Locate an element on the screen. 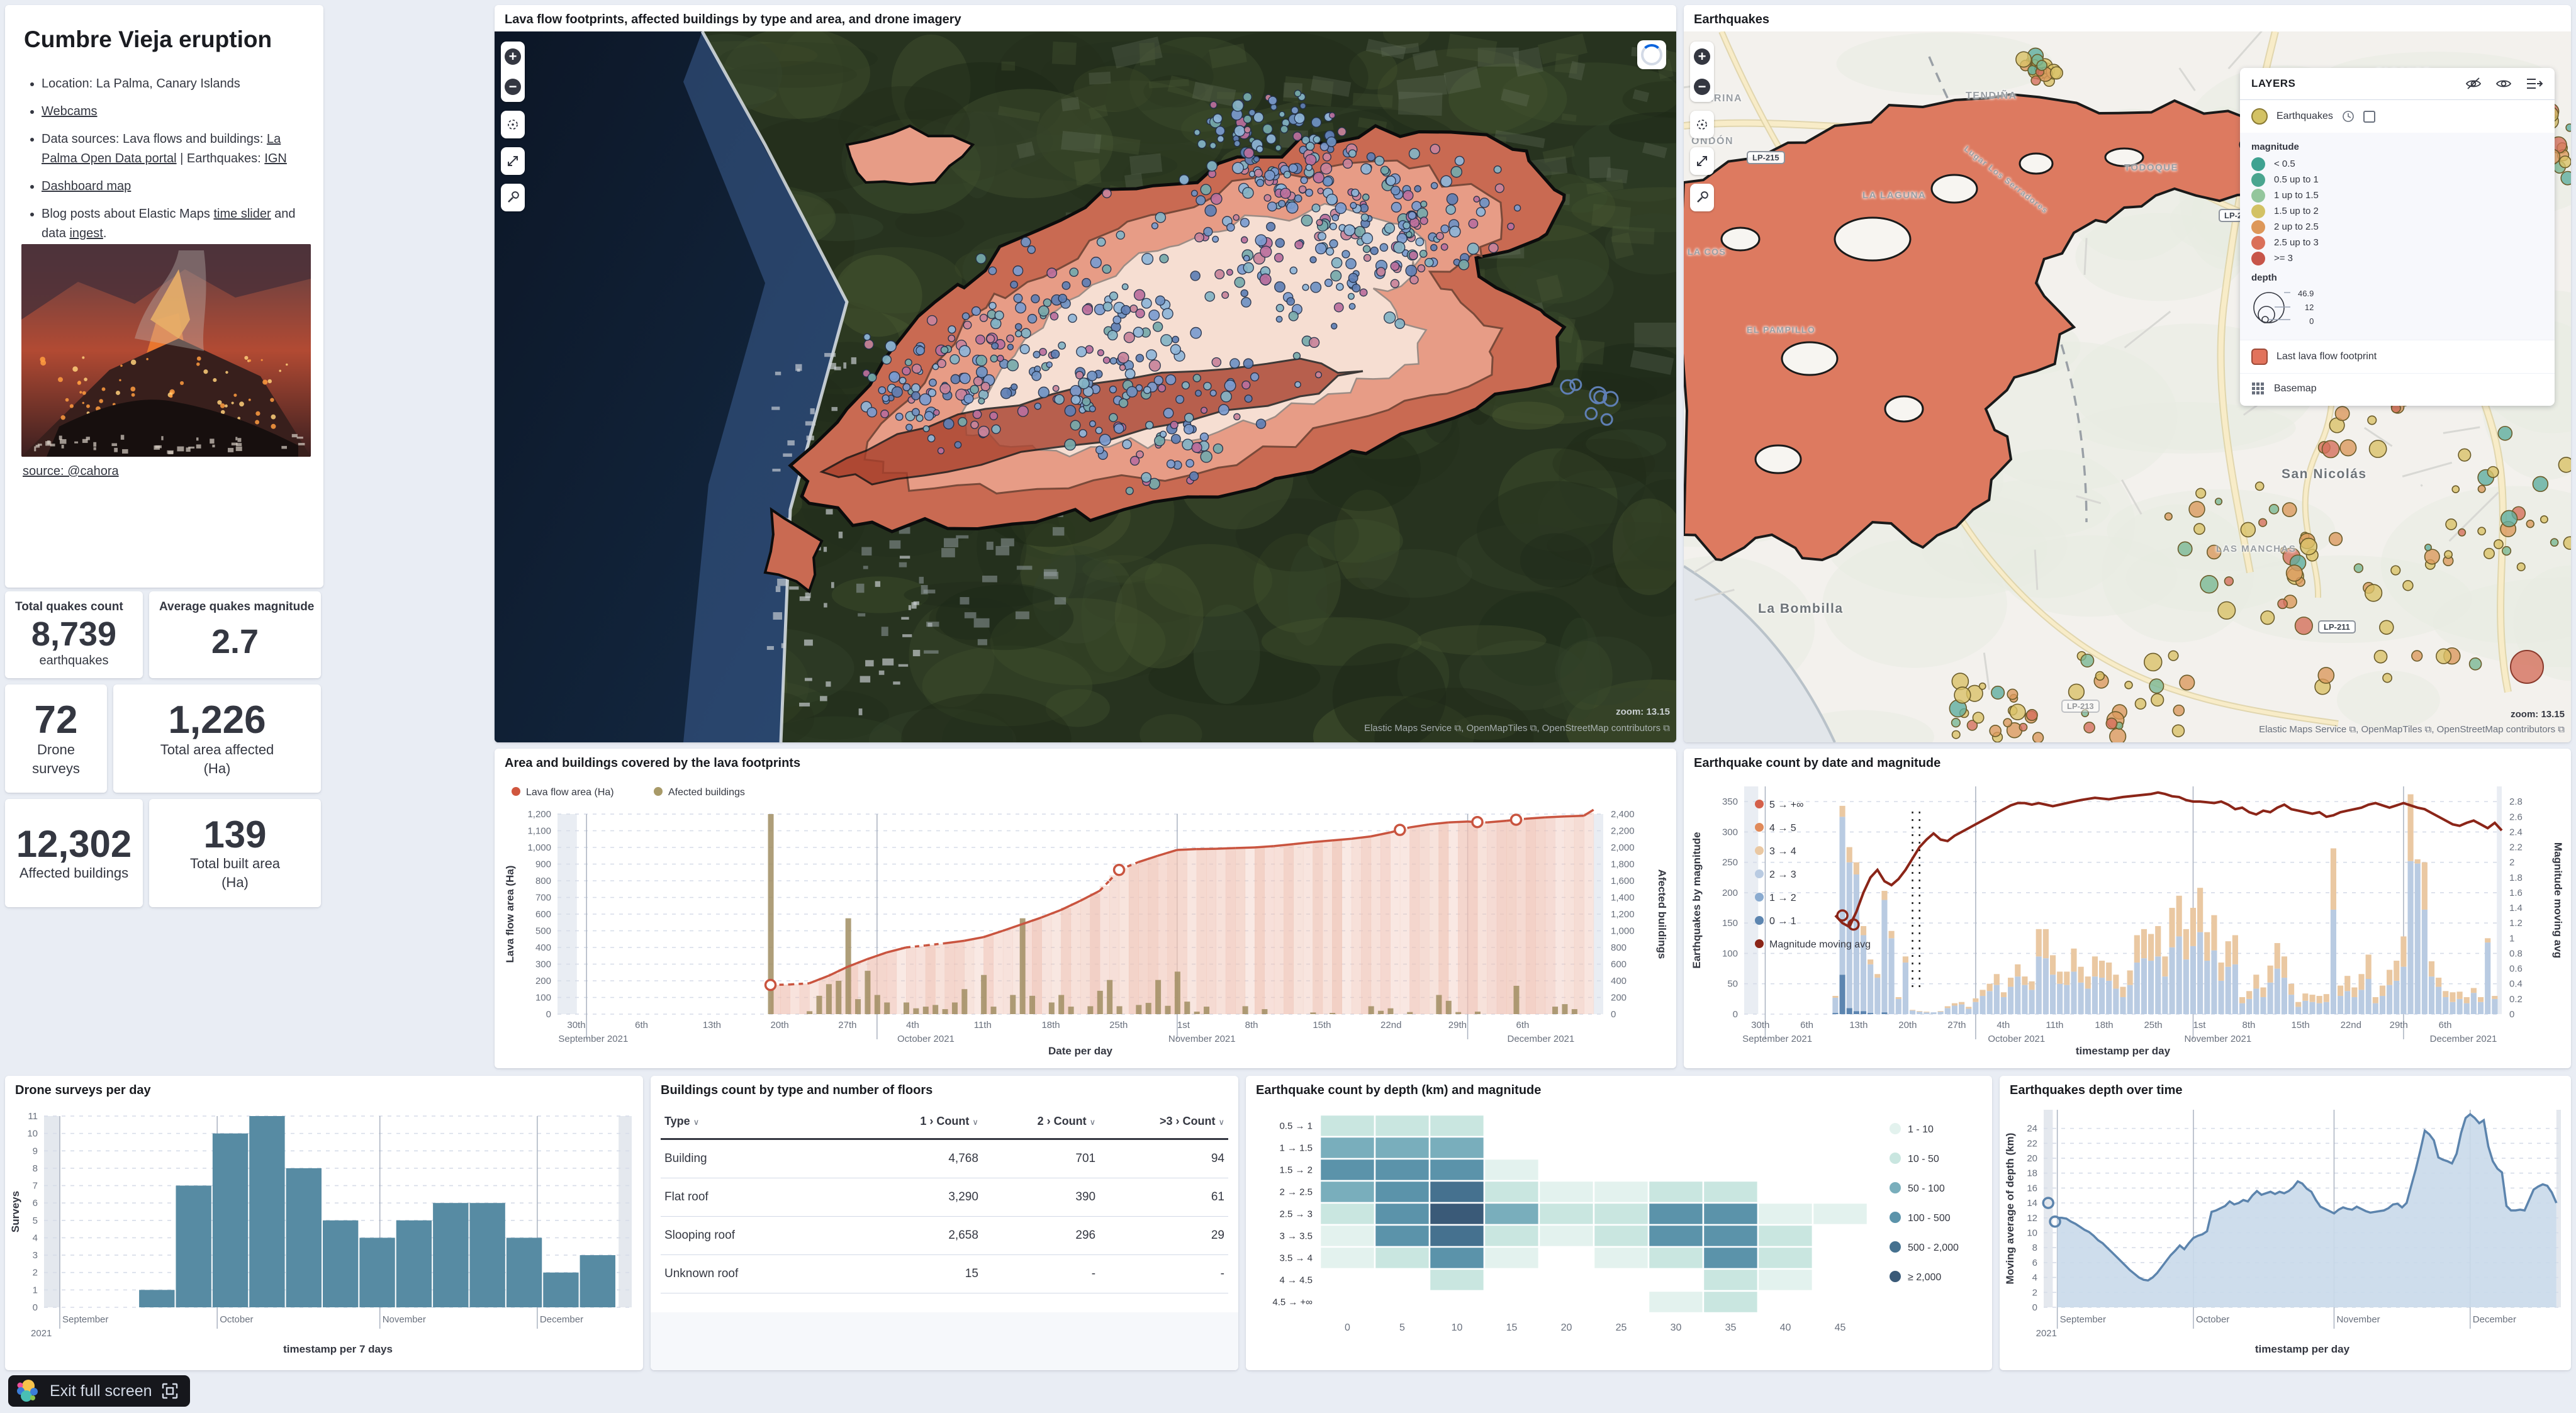 Image resolution: width=2576 pixels, height=1413 pixels. inline-link: Webcams is located at coordinates (70, 111).